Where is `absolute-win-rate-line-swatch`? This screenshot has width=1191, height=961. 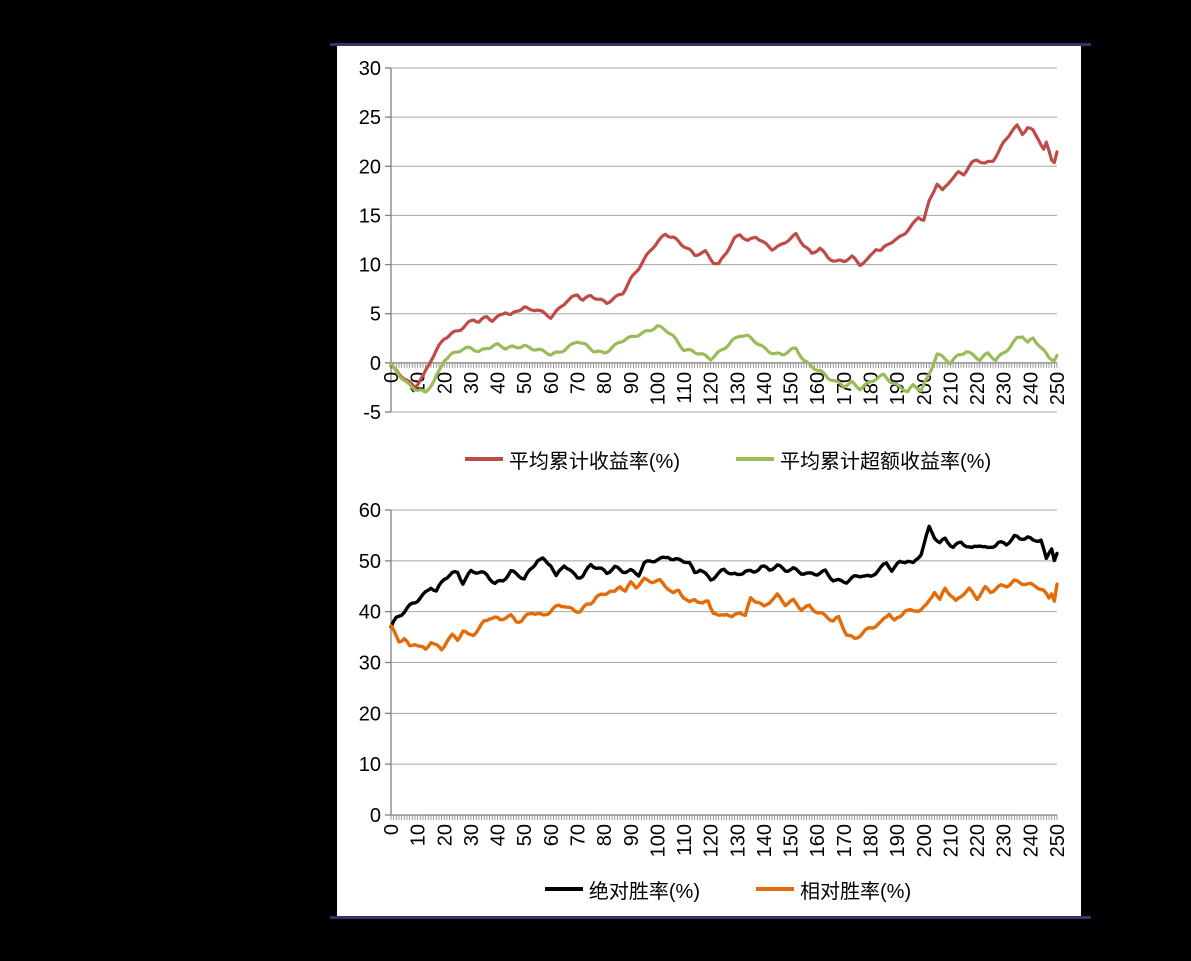 absolute-win-rate-line-swatch is located at coordinates (563, 889).